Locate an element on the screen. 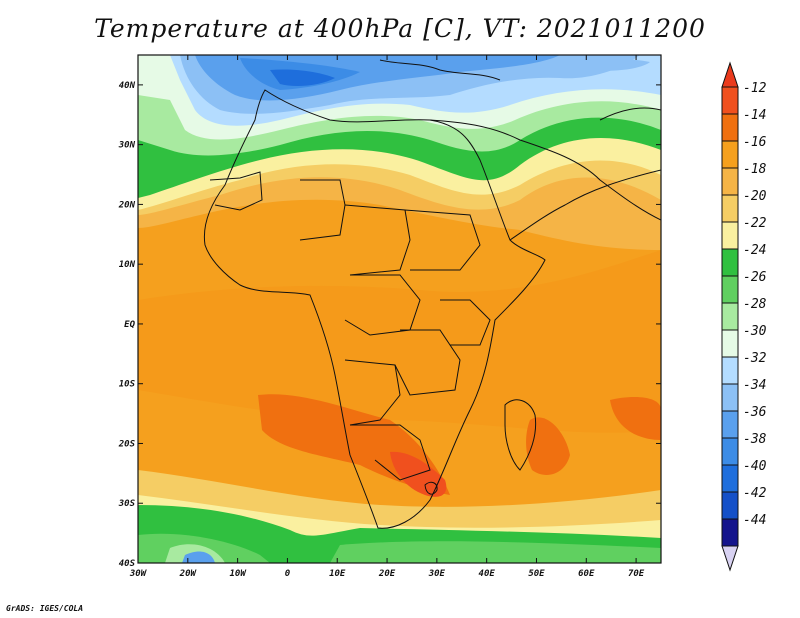 This screenshot has width=800, height=618. y-tick-label: 10N is located at coordinates (127, 265).